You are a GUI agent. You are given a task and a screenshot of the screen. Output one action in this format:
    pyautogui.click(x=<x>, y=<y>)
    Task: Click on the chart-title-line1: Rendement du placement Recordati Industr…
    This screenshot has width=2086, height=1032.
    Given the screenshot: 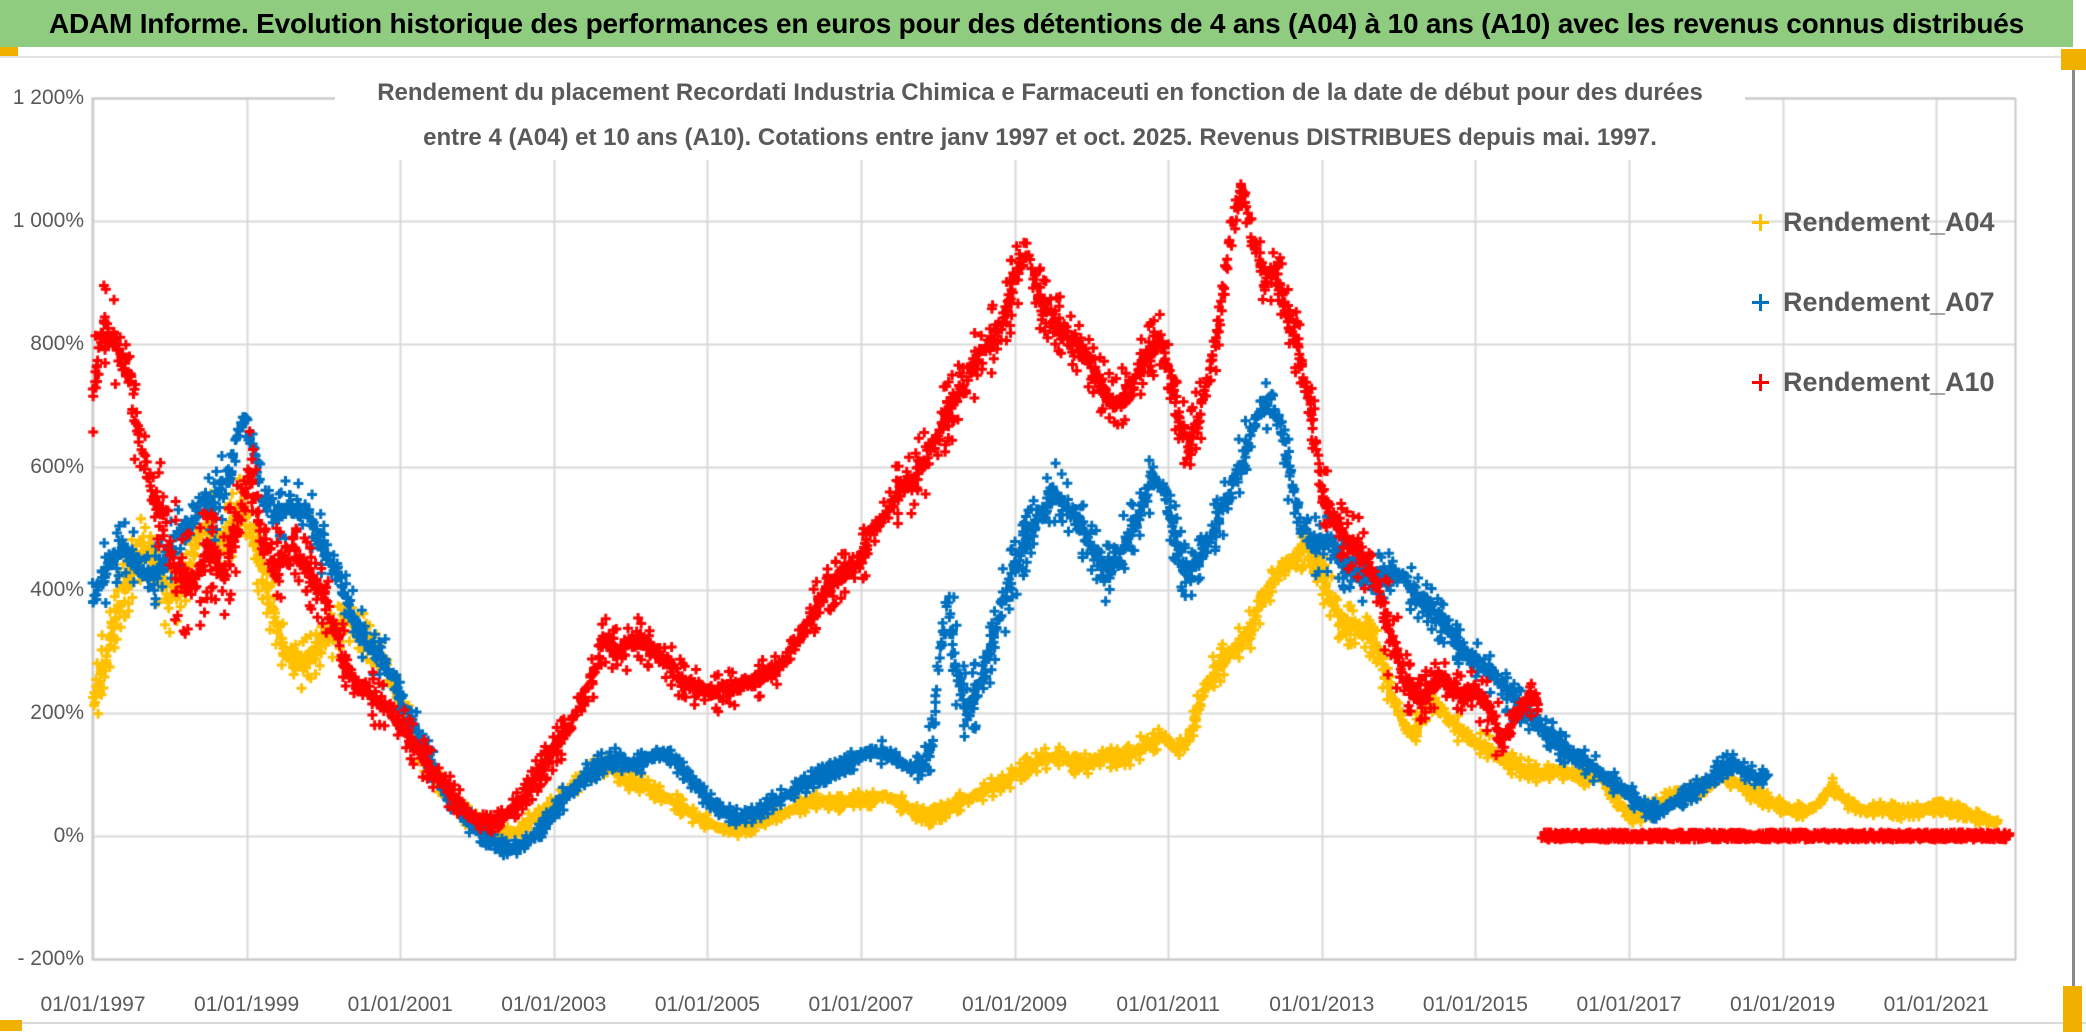 What is the action you would take?
    pyautogui.click(x=1040, y=92)
    